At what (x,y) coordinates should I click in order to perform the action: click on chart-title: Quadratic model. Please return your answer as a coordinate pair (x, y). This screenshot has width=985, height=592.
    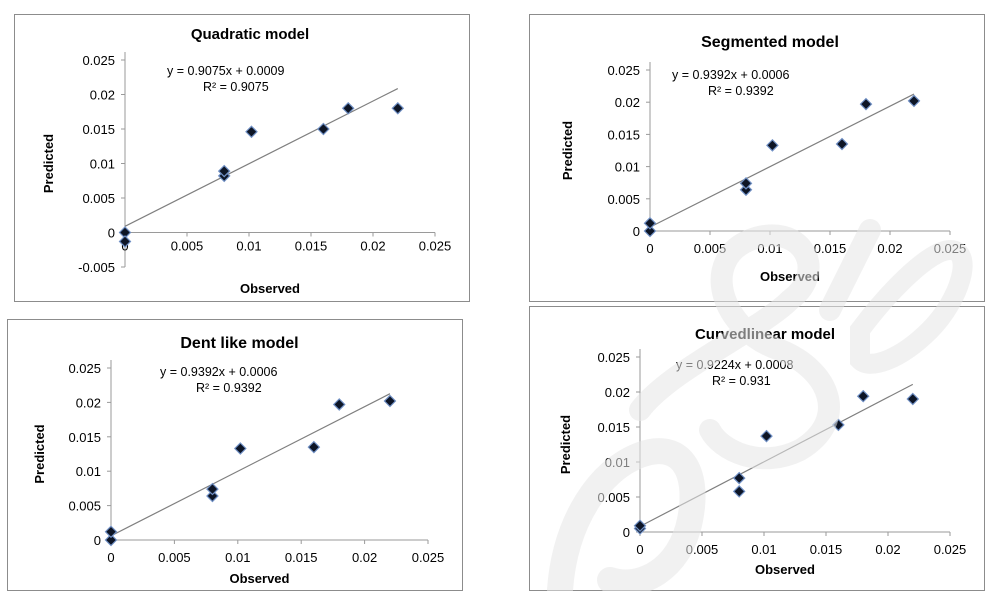
    Looking at the image, I should click on (250, 34).